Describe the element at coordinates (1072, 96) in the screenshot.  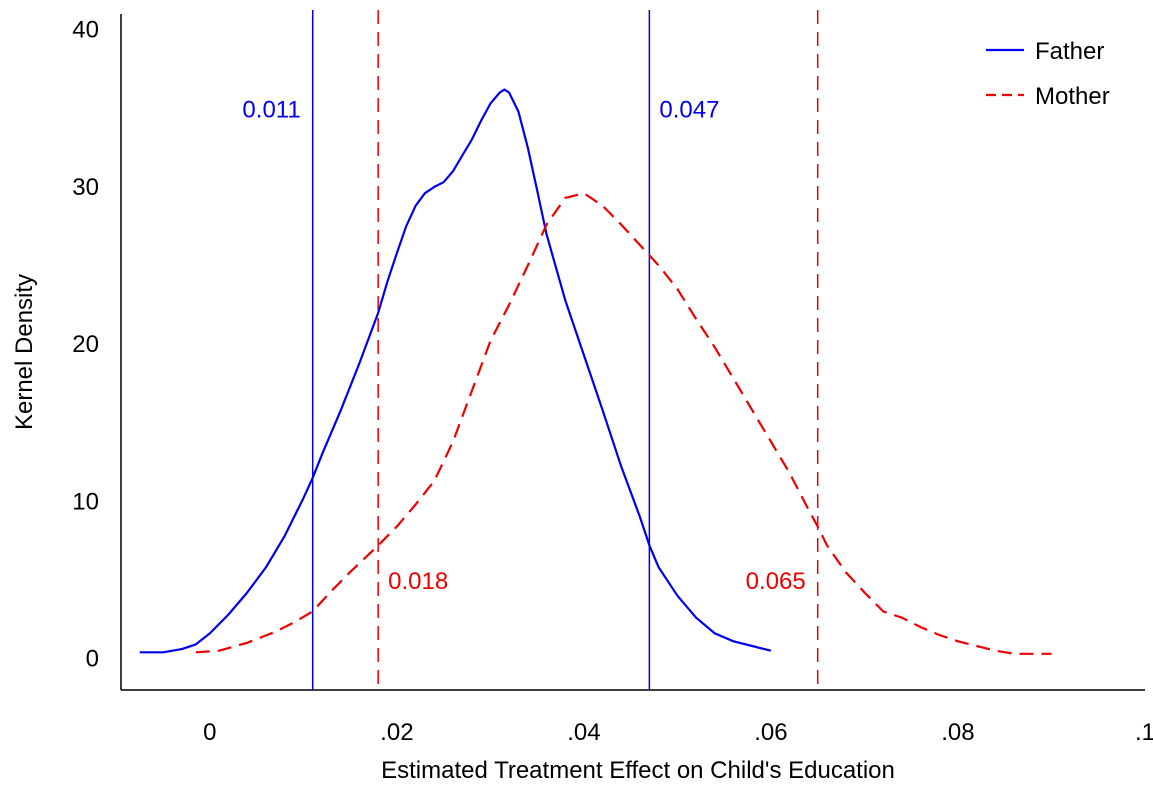
I see `legend-label-mother: Mother` at that location.